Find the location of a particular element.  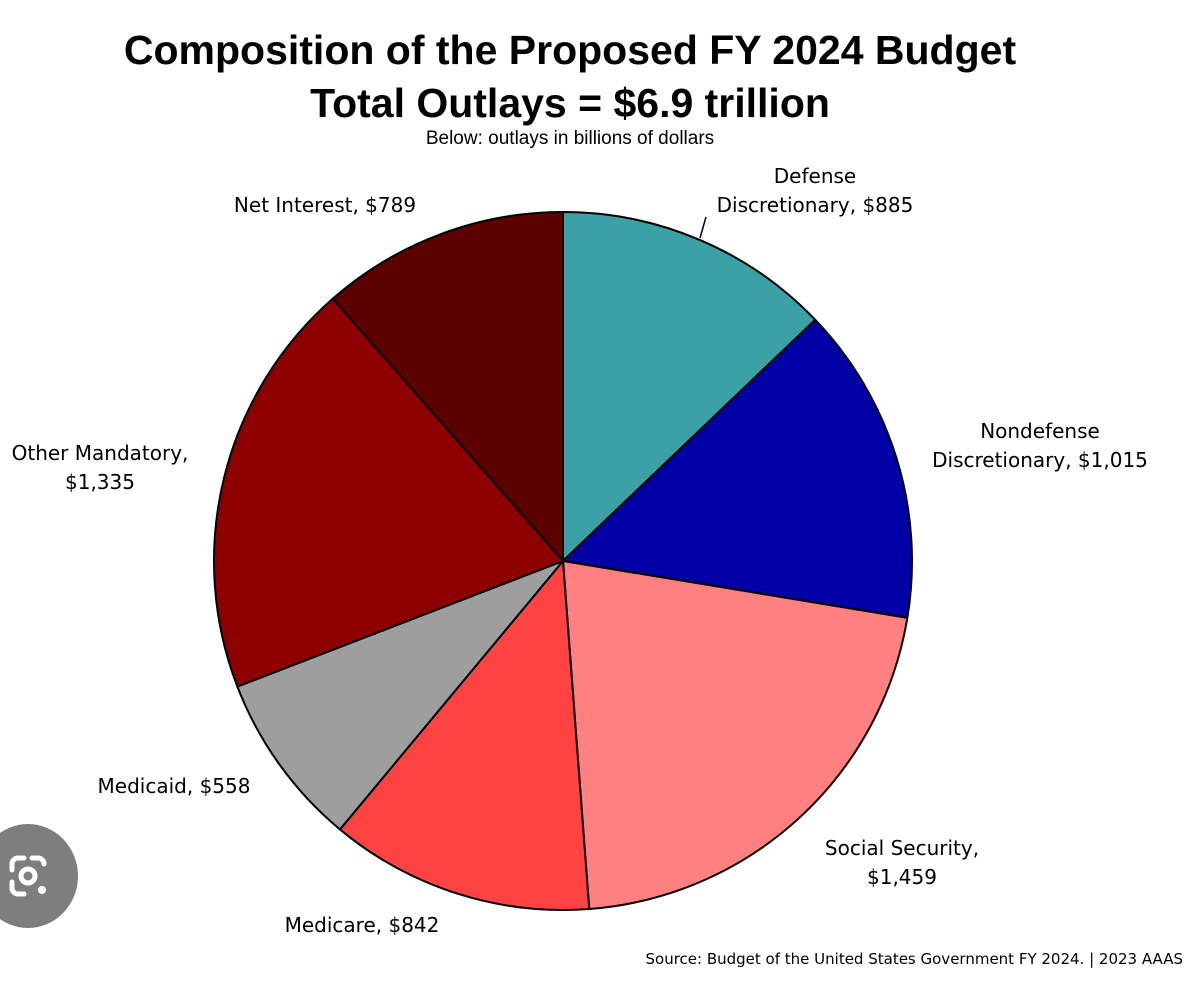

pie-slice-net-interest is located at coordinates (447, 387).